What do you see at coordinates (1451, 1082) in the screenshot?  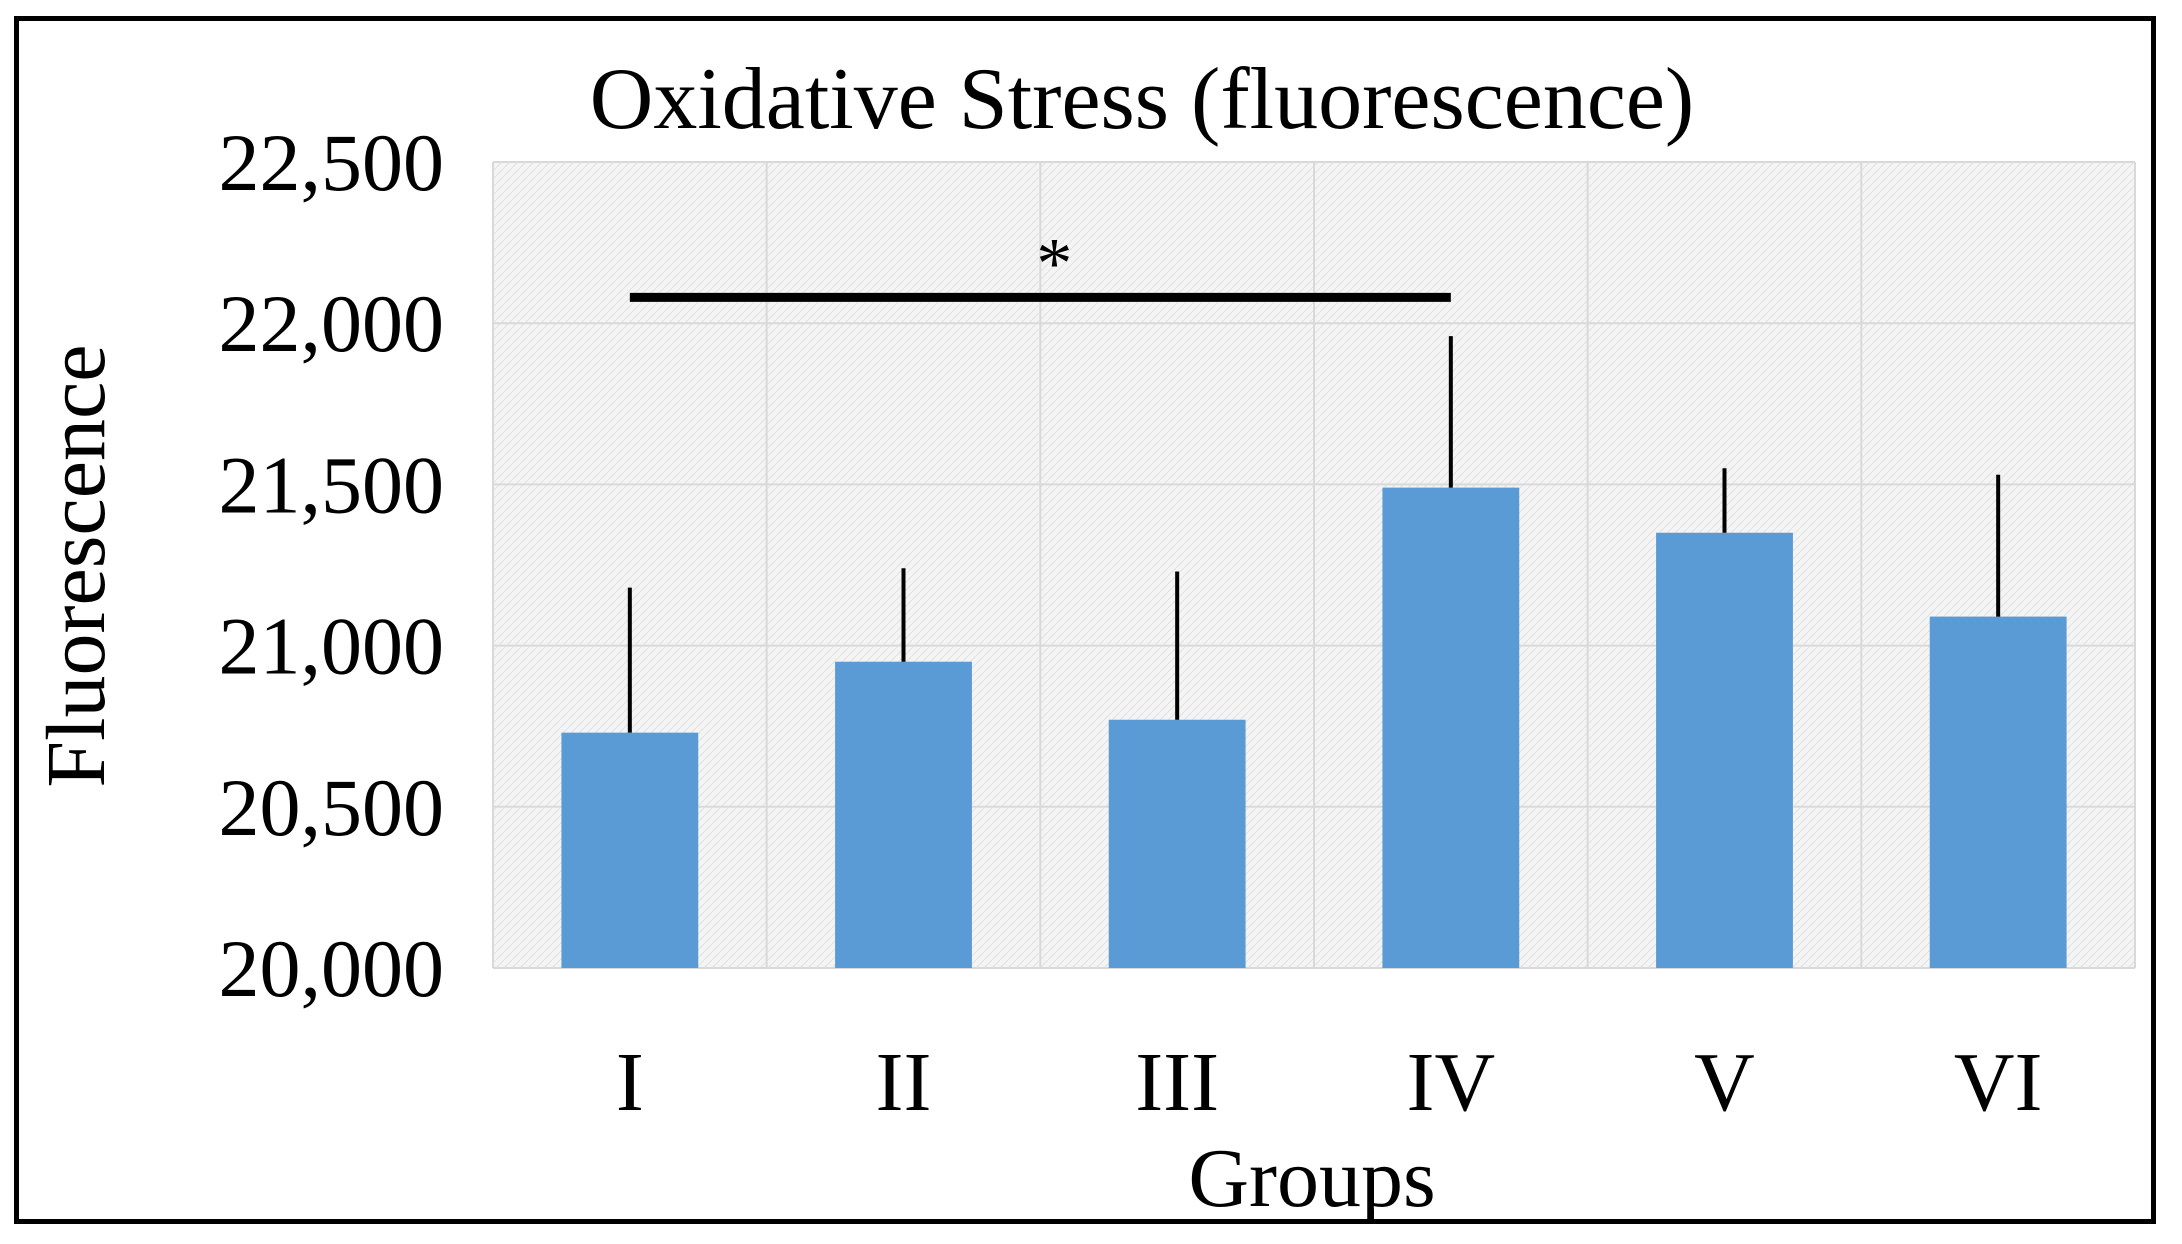 I see `x-tick-label: IV` at bounding box center [1451, 1082].